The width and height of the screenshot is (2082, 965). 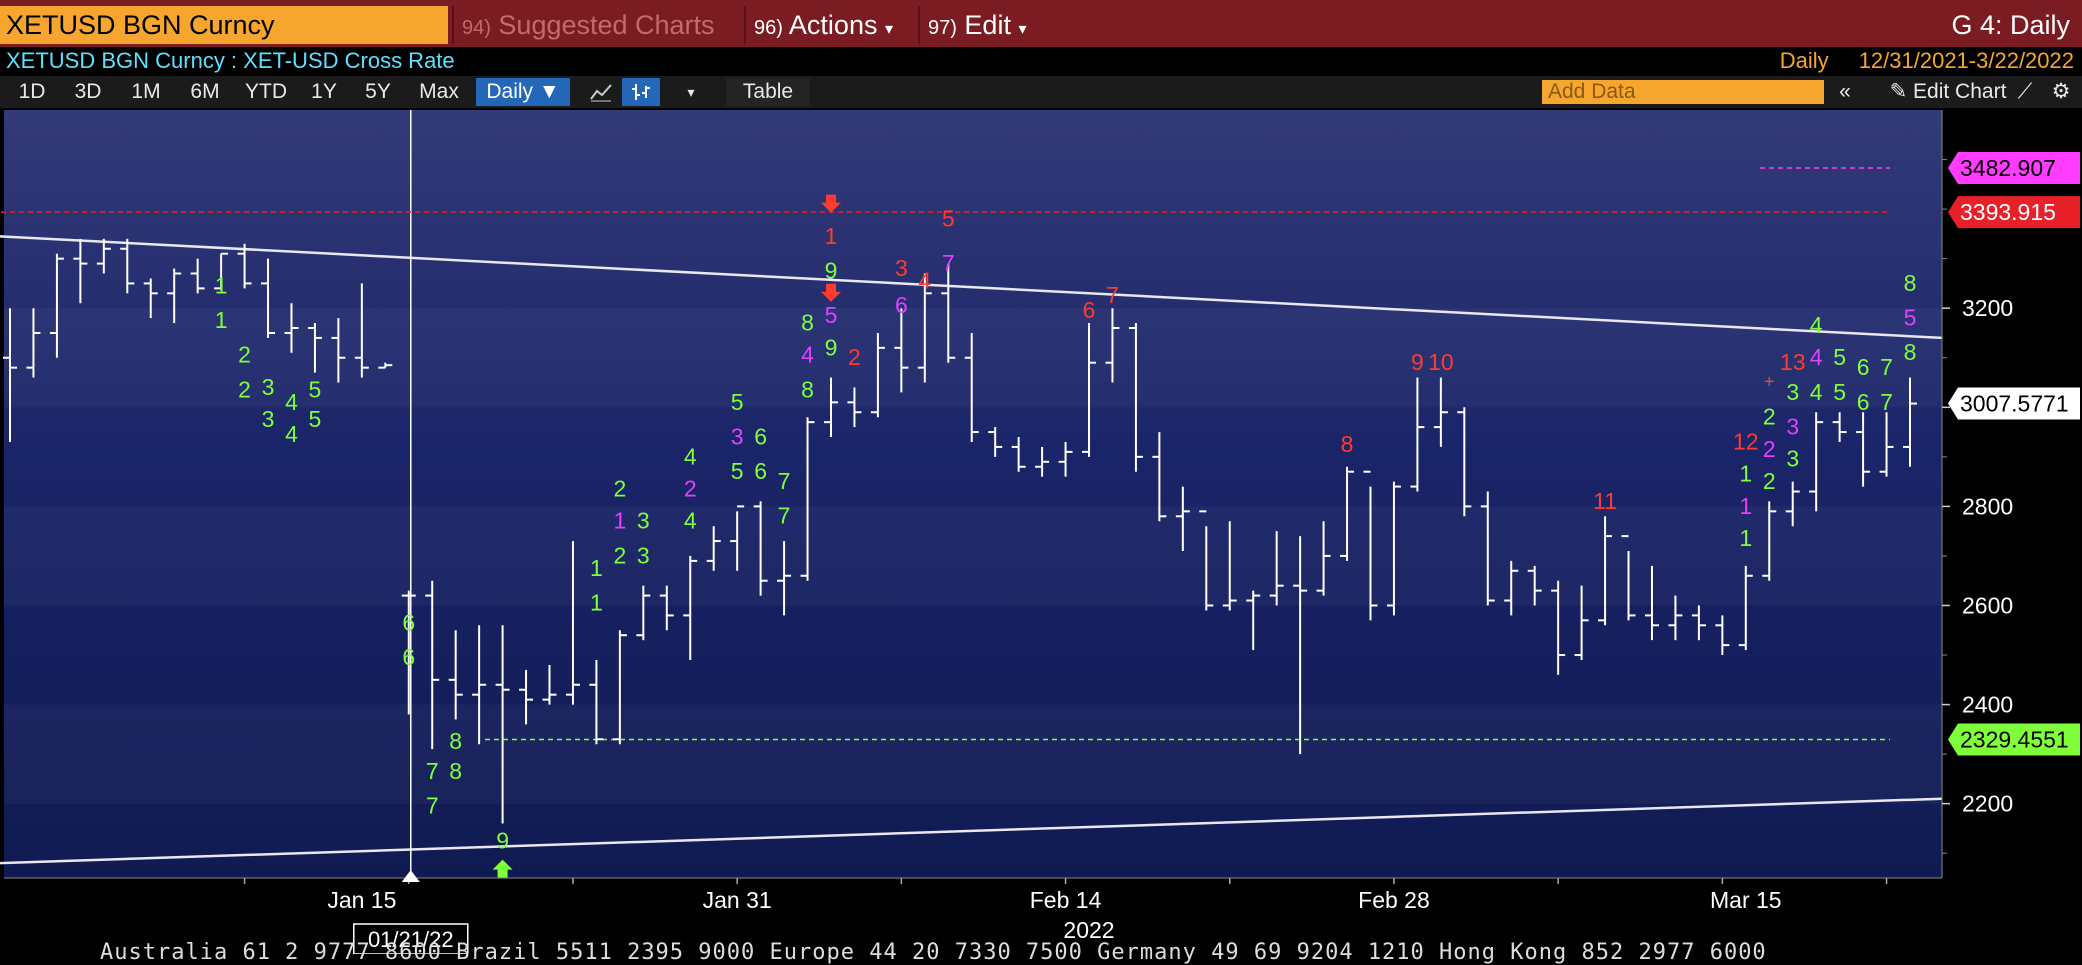 I want to click on crosshair-date-text: 01/21/22, so click(x=411, y=939).